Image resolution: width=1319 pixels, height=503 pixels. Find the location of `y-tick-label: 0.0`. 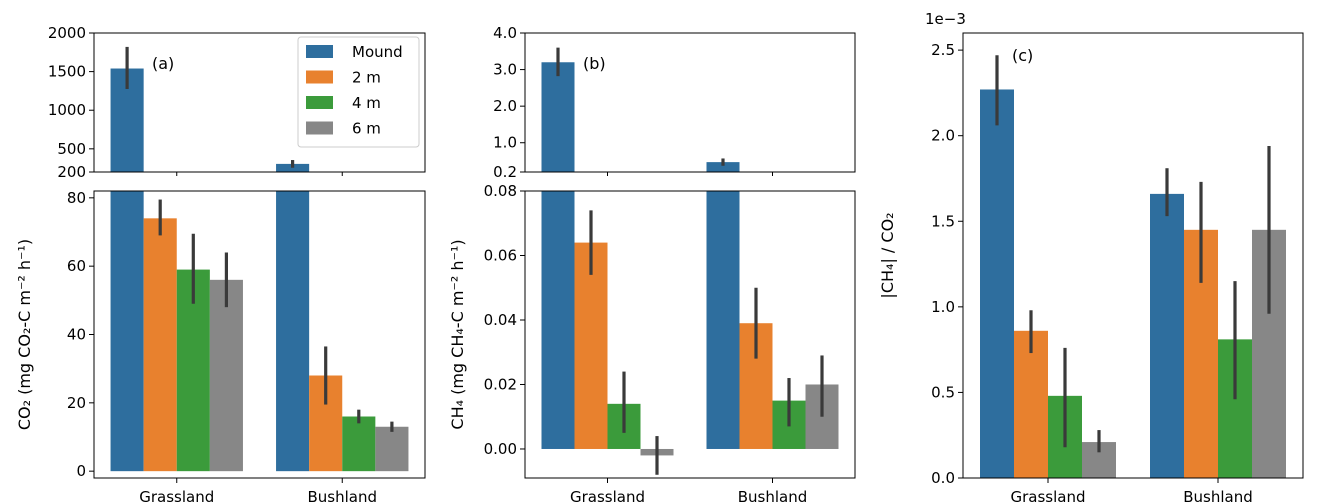

y-tick-label: 0.0 is located at coordinates (943, 478).